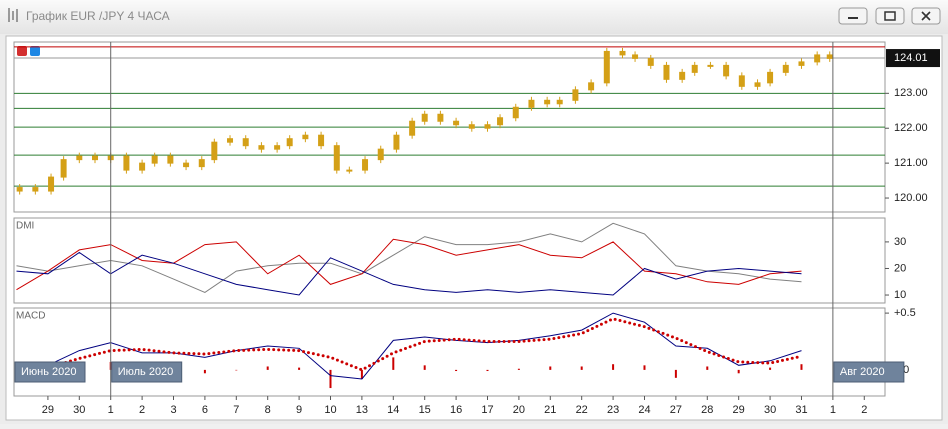  I want to click on restore-button, so click(890, 16).